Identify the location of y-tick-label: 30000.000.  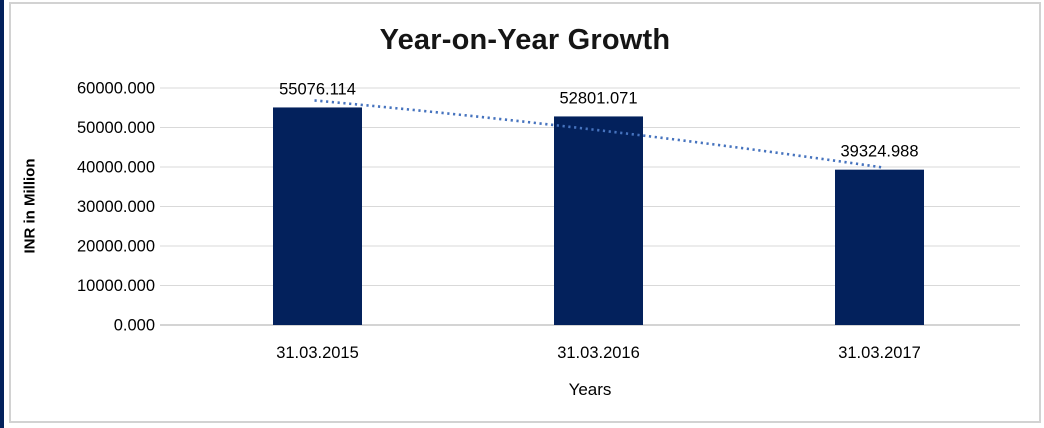
(116, 207).